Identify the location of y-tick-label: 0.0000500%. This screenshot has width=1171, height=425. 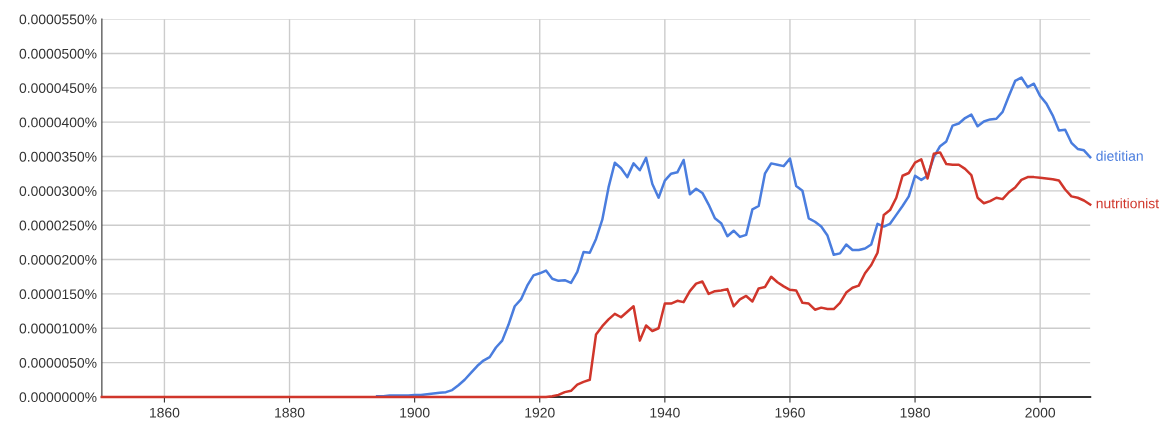
(58, 53).